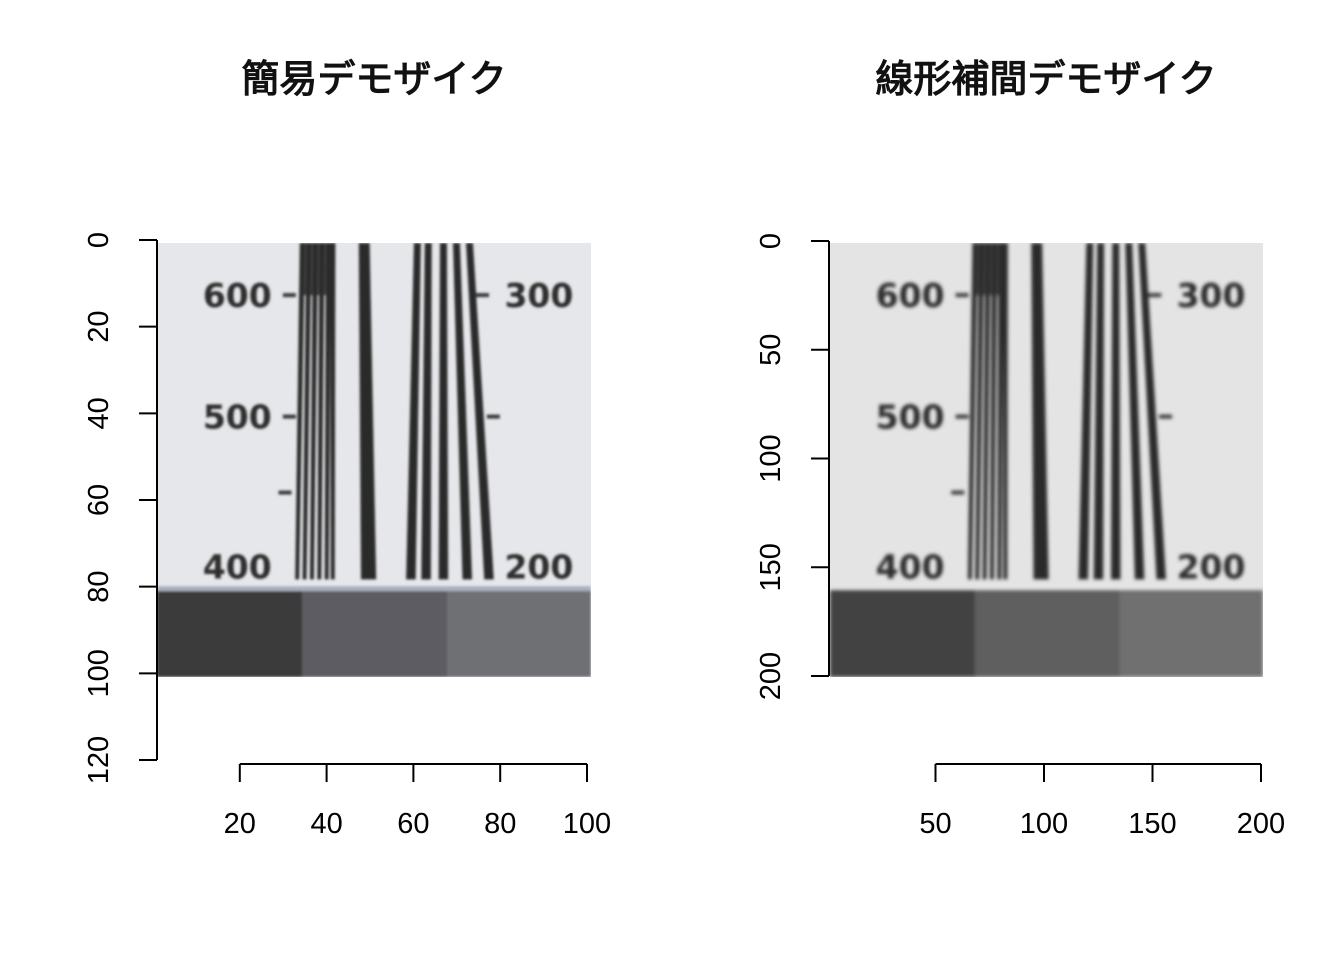  I want to click on y-tick-label: 40, so click(99, 413).